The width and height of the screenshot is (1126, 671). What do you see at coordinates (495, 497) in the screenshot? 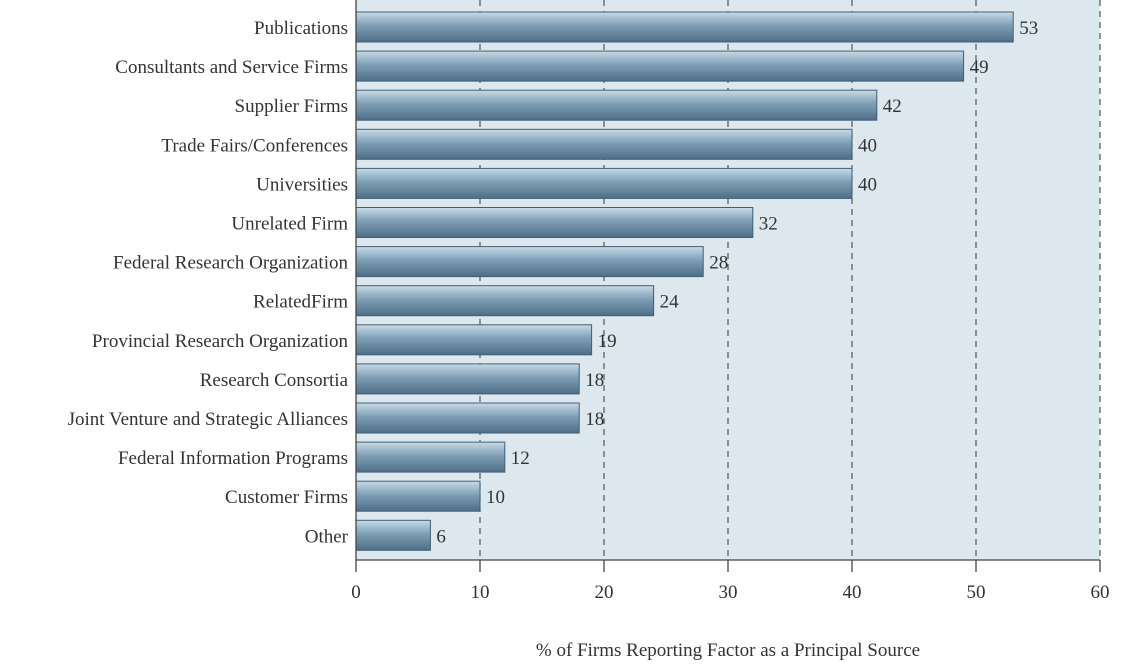
I see `data-label: 10` at bounding box center [495, 497].